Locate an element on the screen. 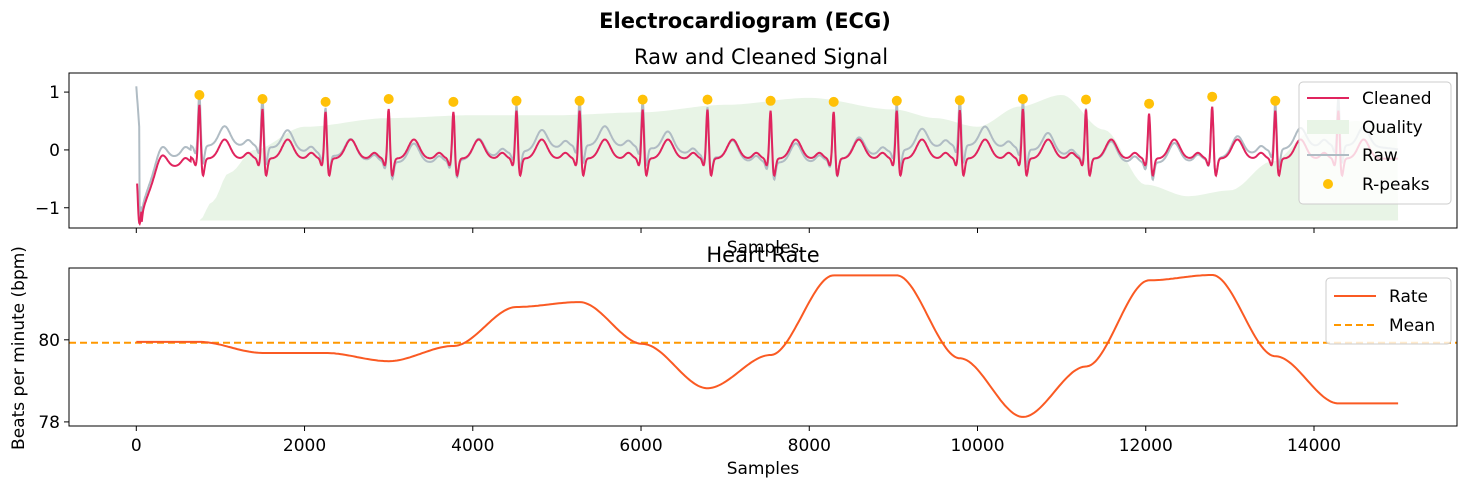  rate-ylabel: Beats per minute (bpm) is located at coordinates (19, 348).